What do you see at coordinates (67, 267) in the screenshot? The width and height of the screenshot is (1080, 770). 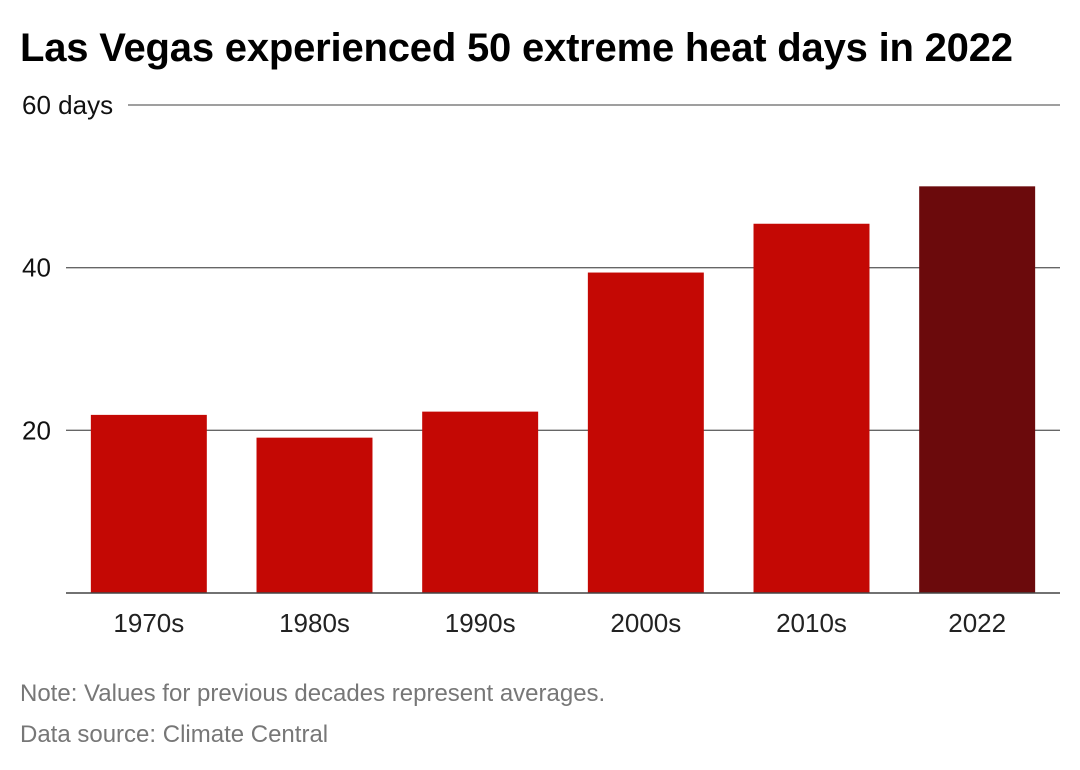 I see `y-axis-tick-labels: 20 40 60 days` at bounding box center [67, 267].